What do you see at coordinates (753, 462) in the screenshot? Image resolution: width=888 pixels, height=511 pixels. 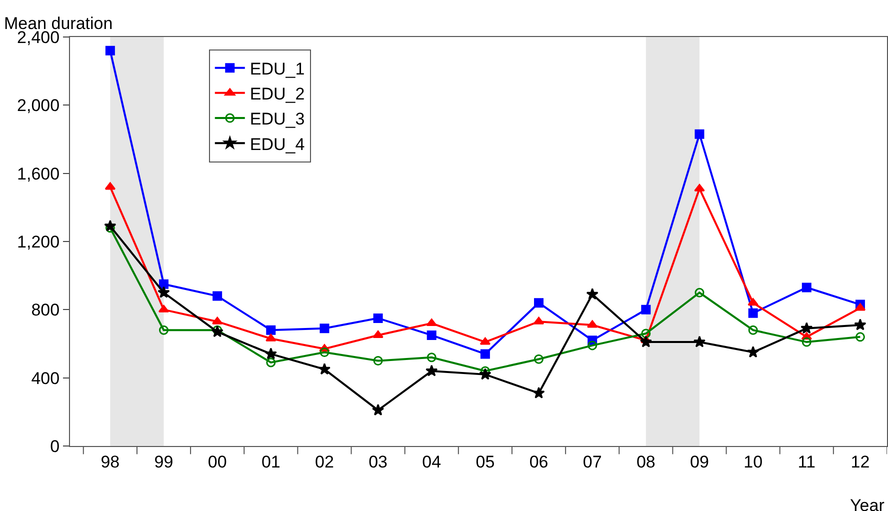 I see `x-tick-label: 10` at bounding box center [753, 462].